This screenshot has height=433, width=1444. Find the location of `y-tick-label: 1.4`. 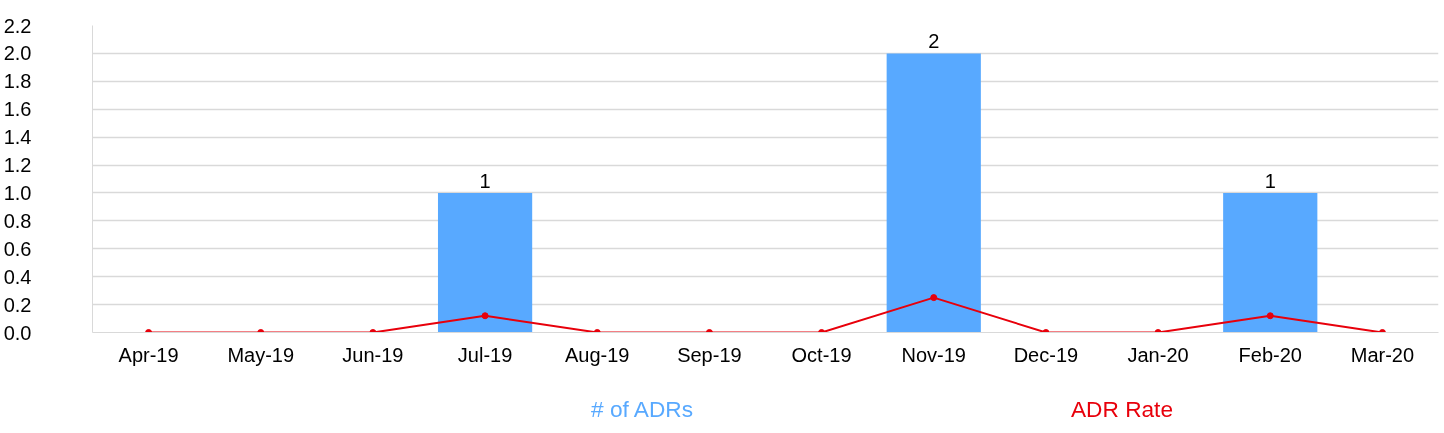

y-tick-label: 1.4 is located at coordinates (17, 137).